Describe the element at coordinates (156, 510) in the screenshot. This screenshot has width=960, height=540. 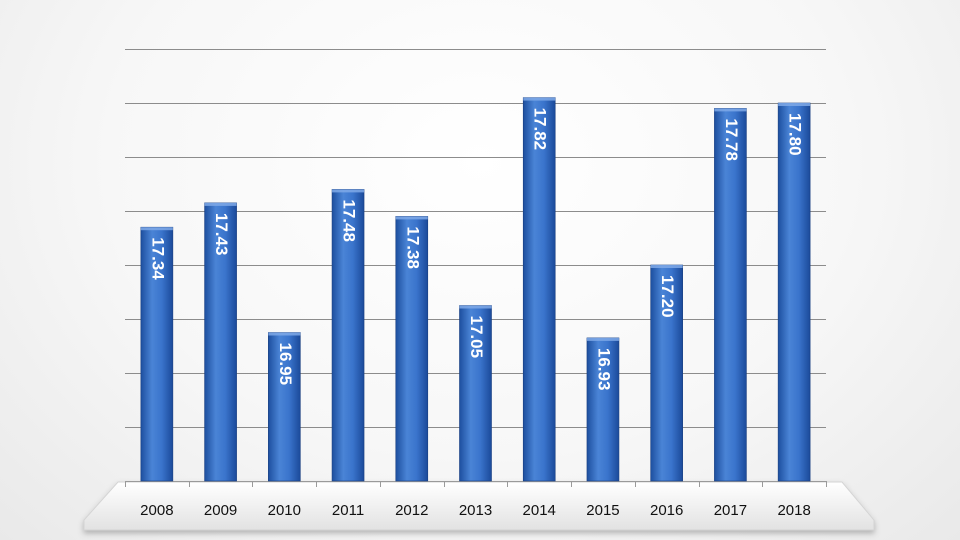
I see `x-tick-label: 2008` at that location.